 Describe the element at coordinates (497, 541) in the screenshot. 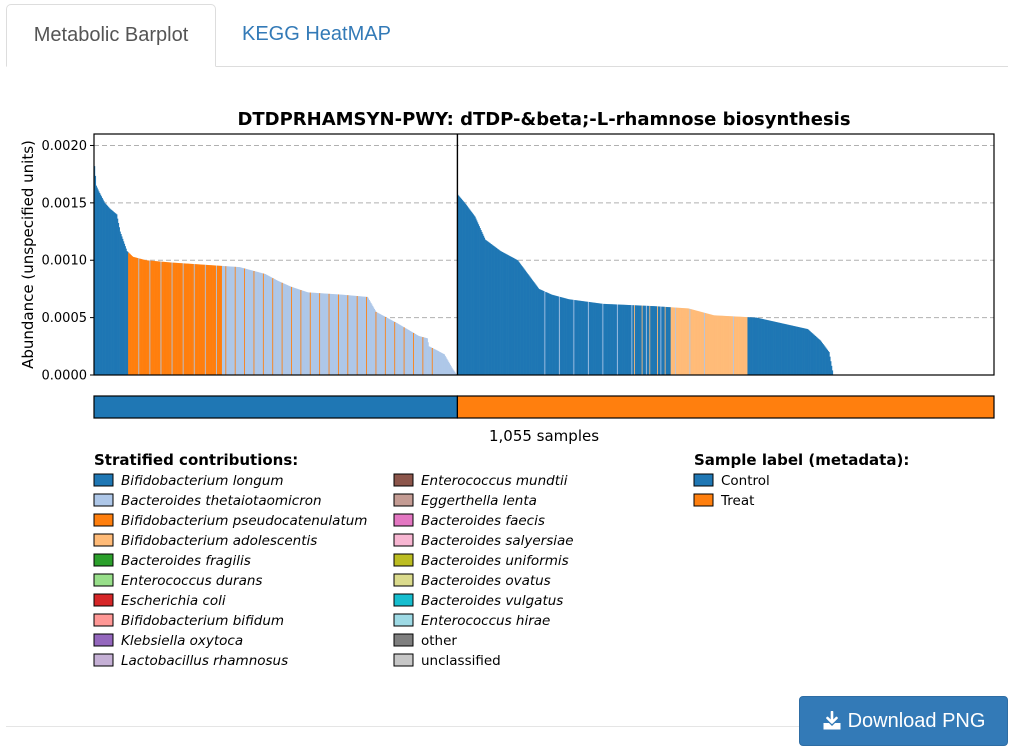

I see `legend-label: Bacteroides salyersiae` at that location.